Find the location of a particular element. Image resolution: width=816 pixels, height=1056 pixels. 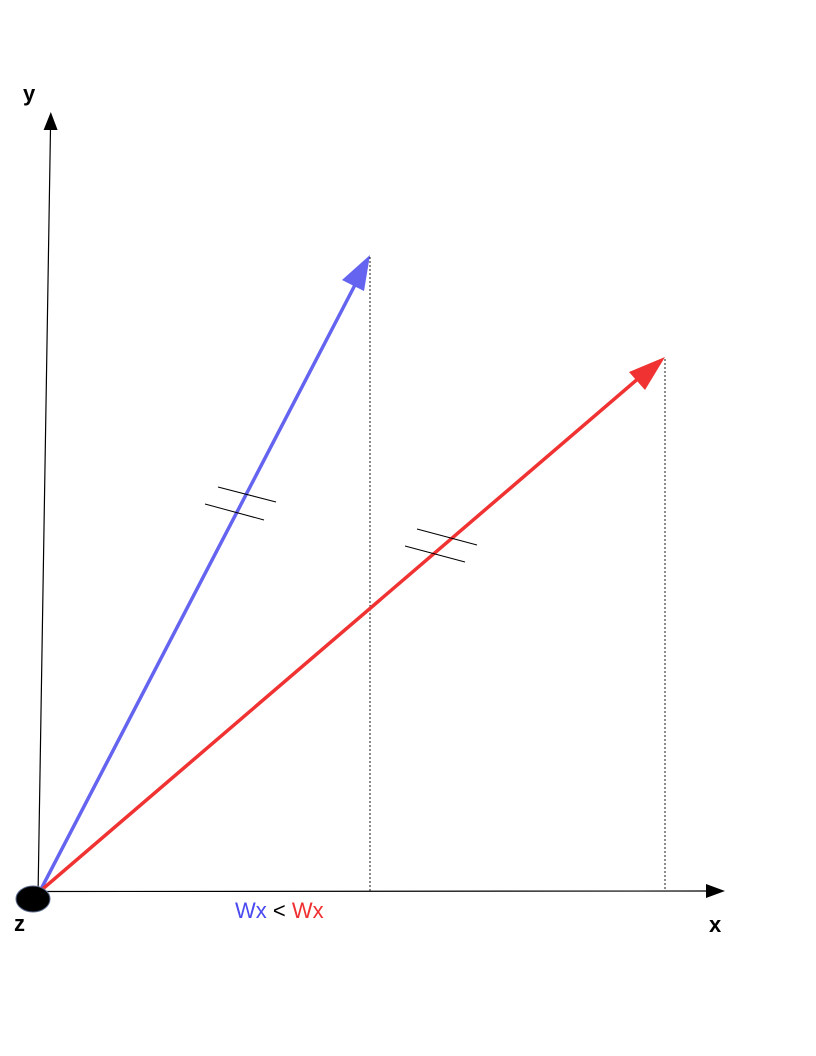

x-axis is located at coordinates (374, 891).